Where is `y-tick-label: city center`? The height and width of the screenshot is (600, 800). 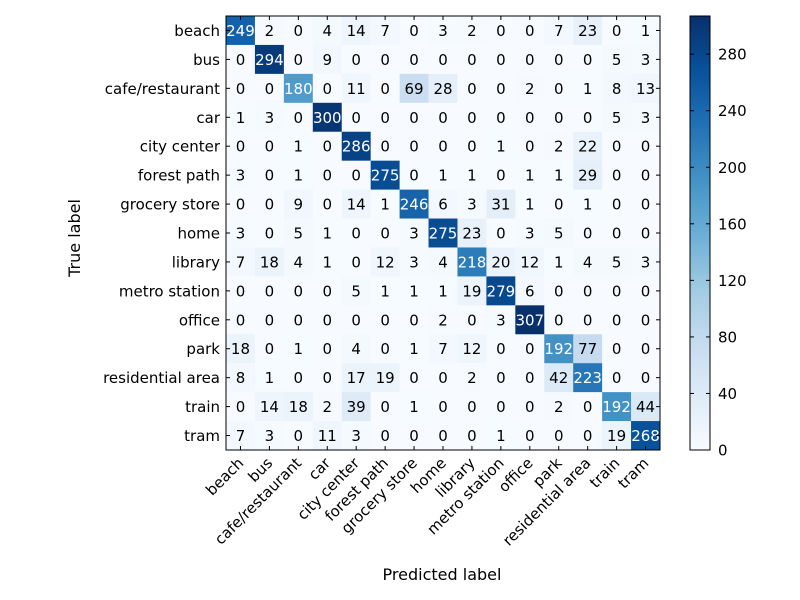
y-tick-label: city center is located at coordinates (180, 147).